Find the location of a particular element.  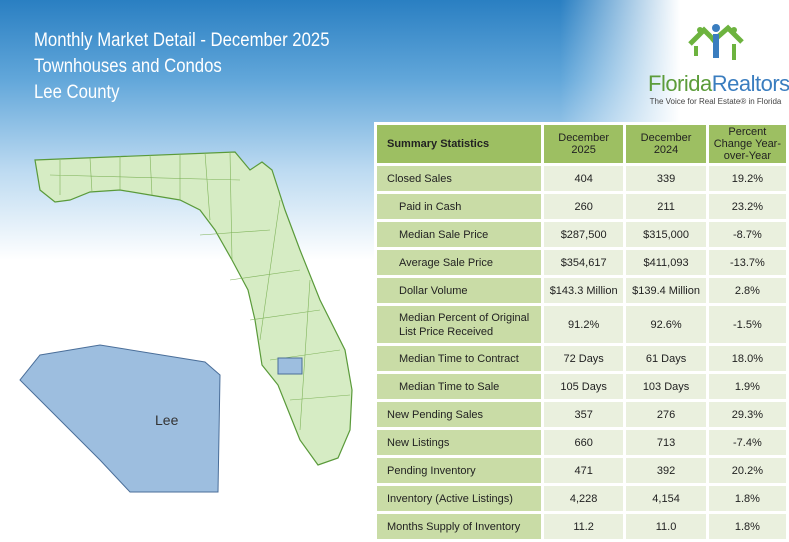

page-subtitle: Townhouses and Condos is located at coordinates (128, 66).